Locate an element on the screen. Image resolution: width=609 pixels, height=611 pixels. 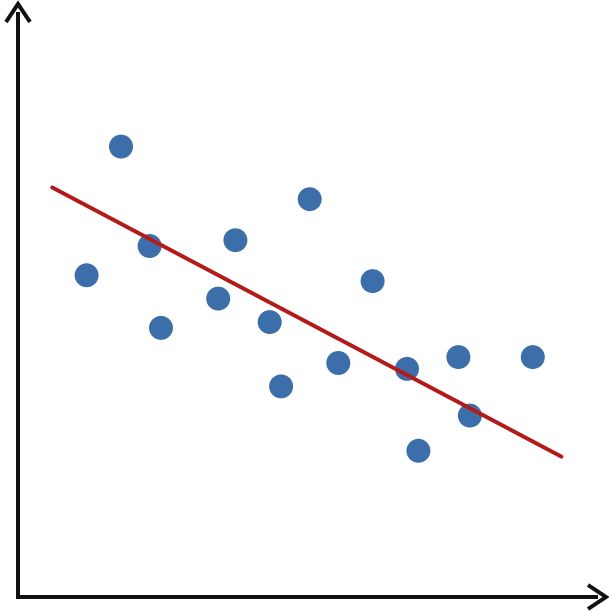
x-axis-arrowhead is located at coordinates (597, 597).